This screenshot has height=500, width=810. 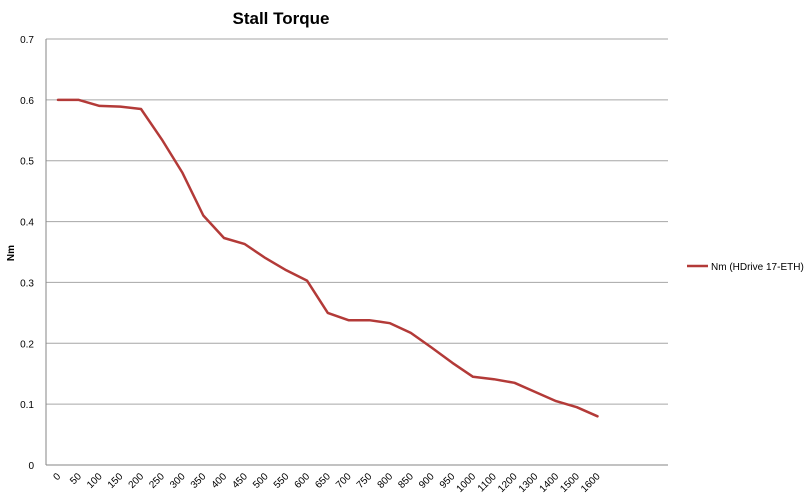 What do you see at coordinates (27, 405) in the screenshot?
I see `y-tick-label-1: 0.1` at bounding box center [27, 405].